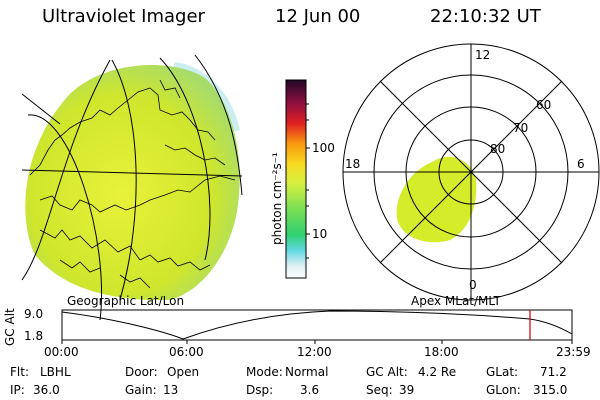 This screenshot has width=600, height=400. Describe the element at coordinates (10, 327) in the screenshot. I see `timeline-ylabel: GC Alt` at that location.